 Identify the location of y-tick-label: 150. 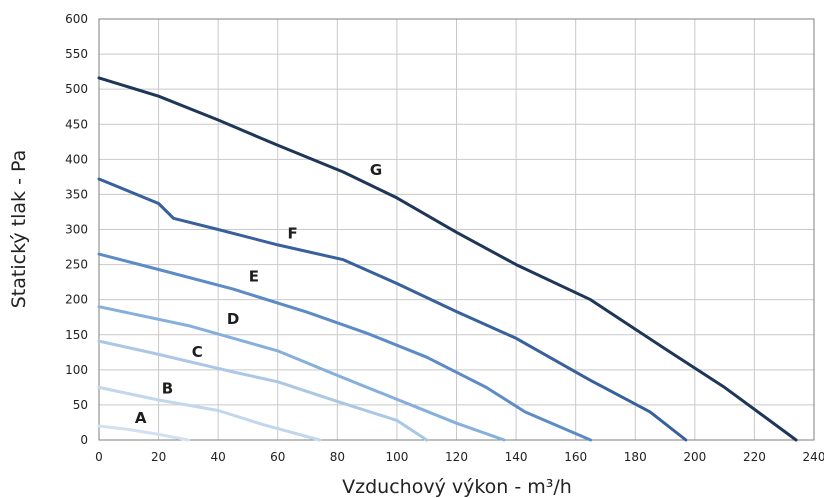
(76, 335).